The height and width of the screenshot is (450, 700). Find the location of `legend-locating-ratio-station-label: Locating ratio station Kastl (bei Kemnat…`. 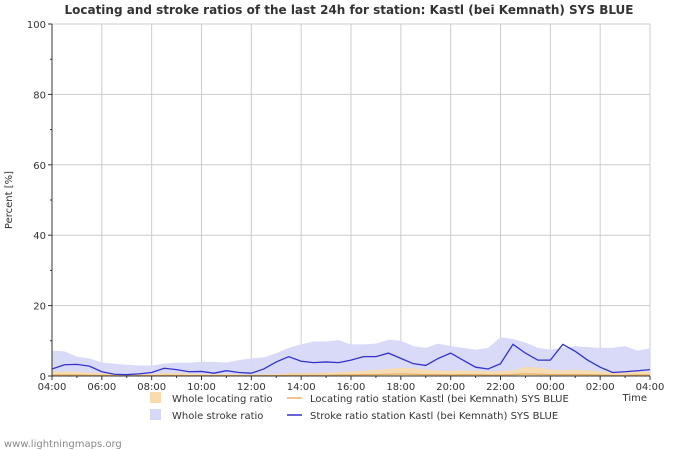

legend-locating-ratio-station-label: Locating ratio station Kastl (bei Kemnat… is located at coordinates (439, 399).